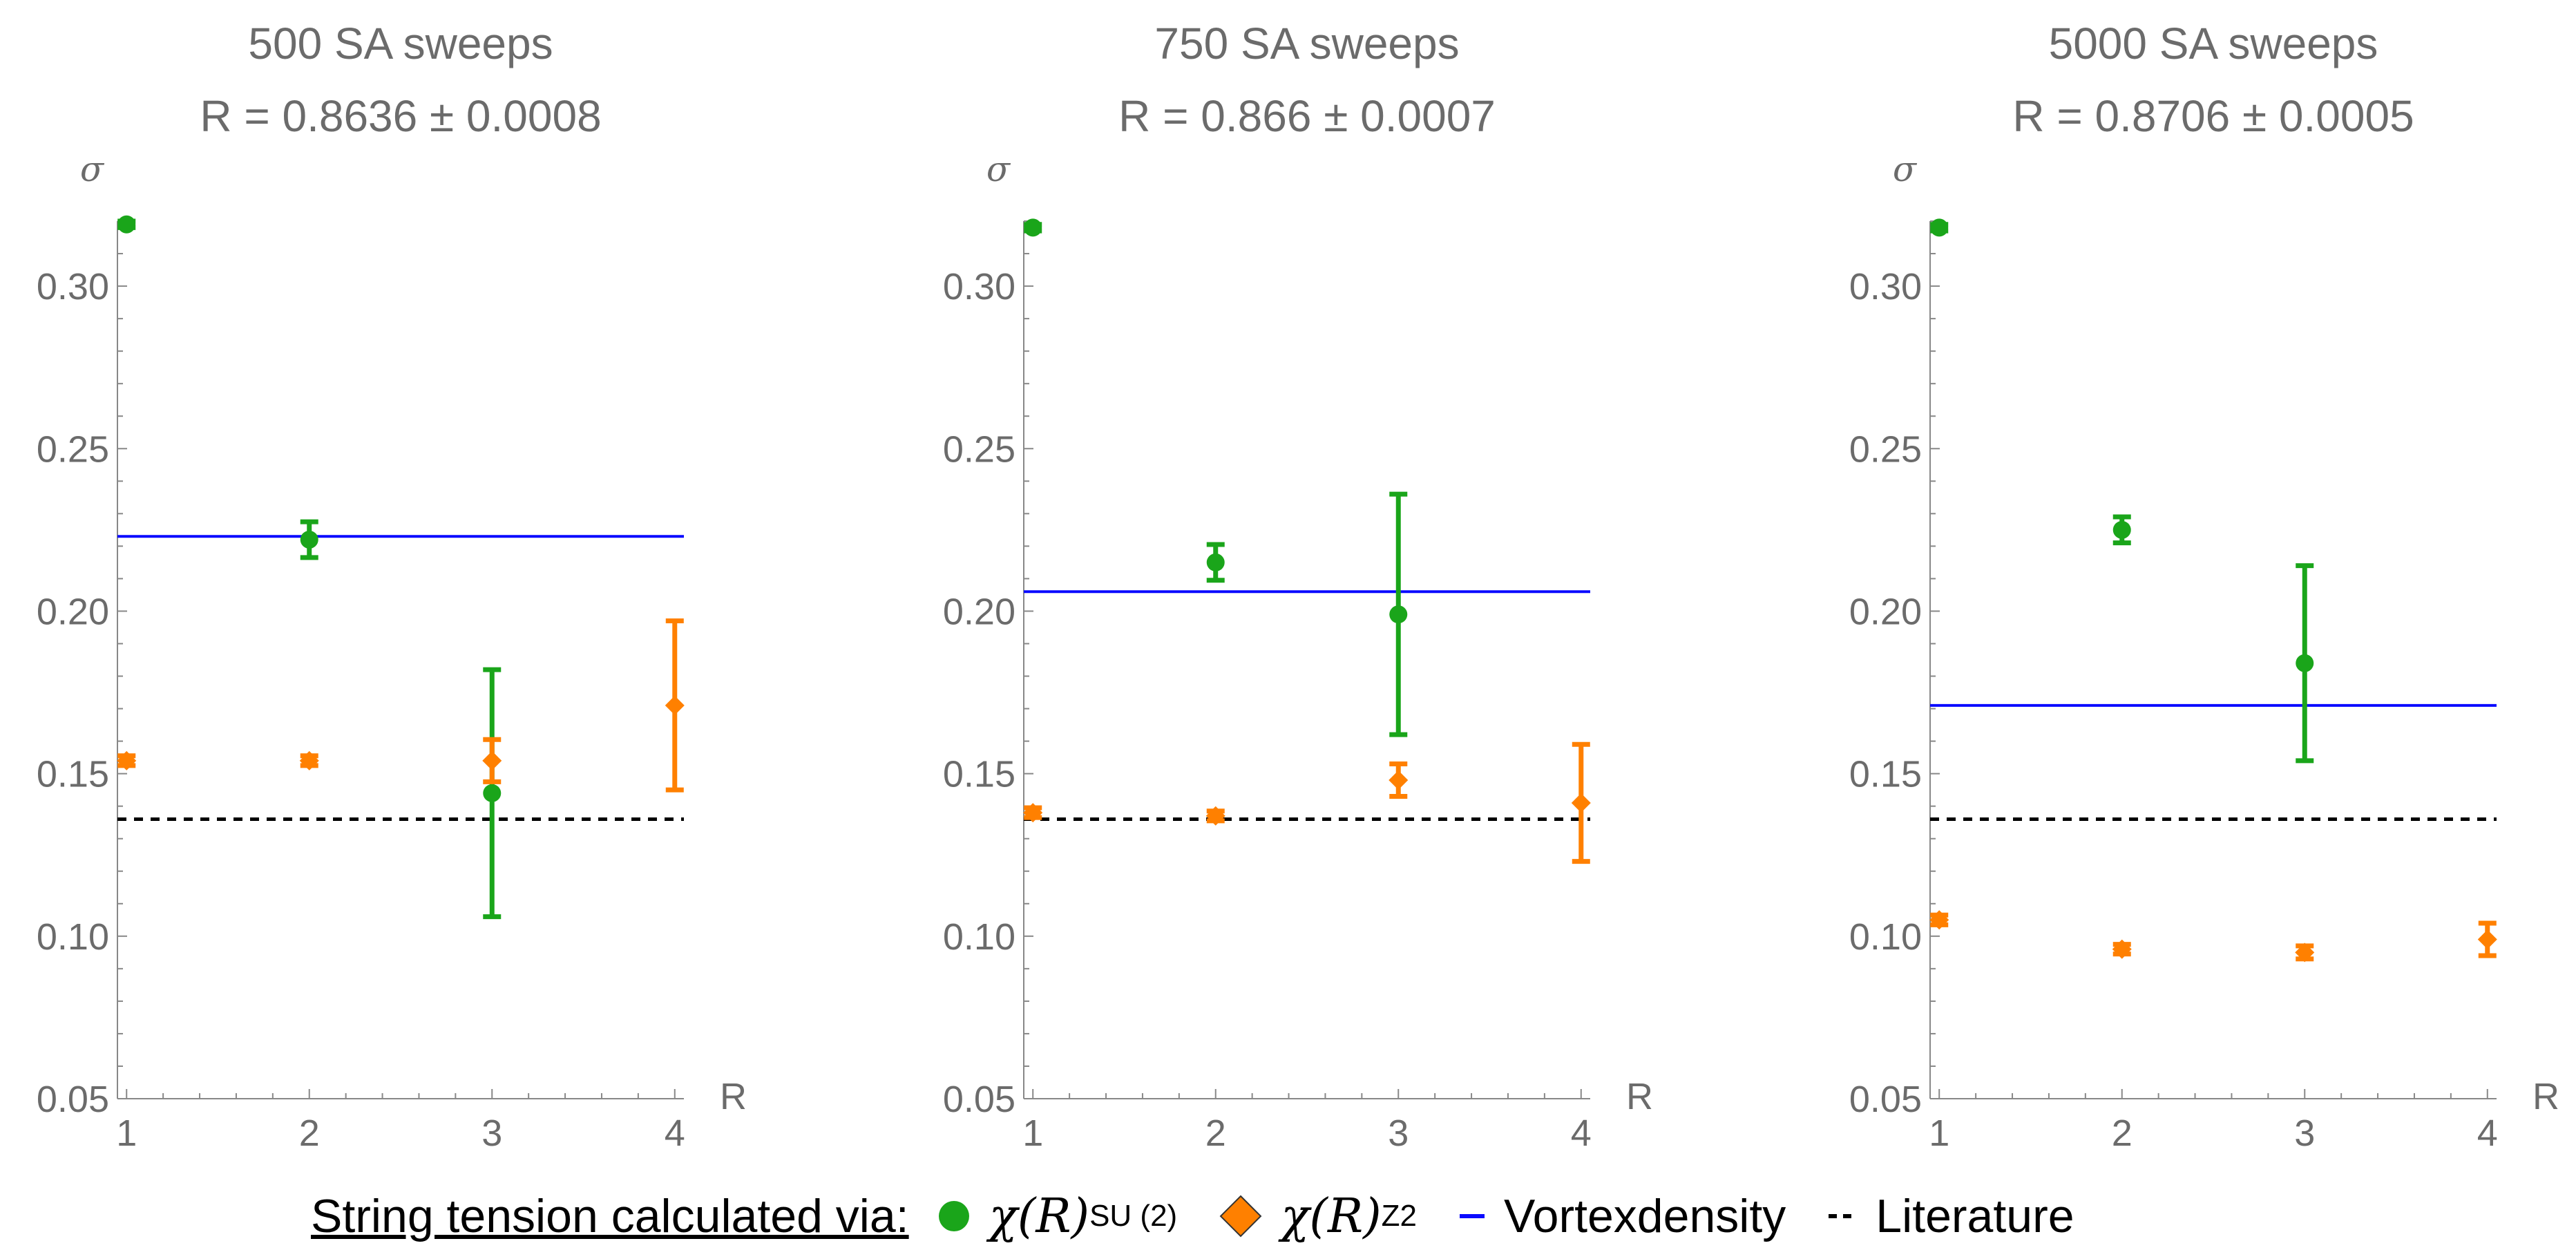 This screenshot has height=1259, width=2576. I want to click on legend-item-literature: Literature, so click(1950, 1216).